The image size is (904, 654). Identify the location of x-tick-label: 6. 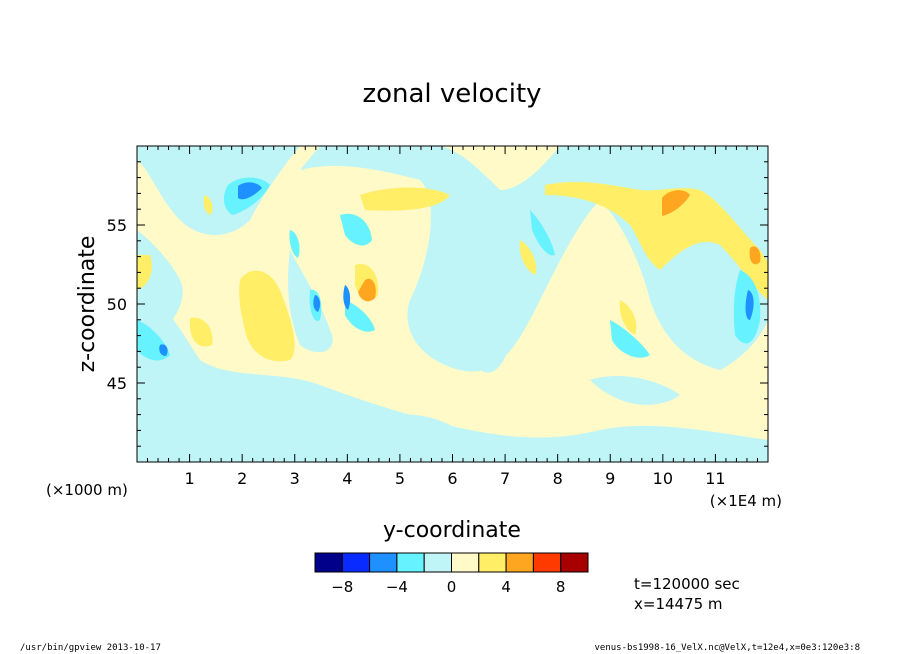
(452, 478).